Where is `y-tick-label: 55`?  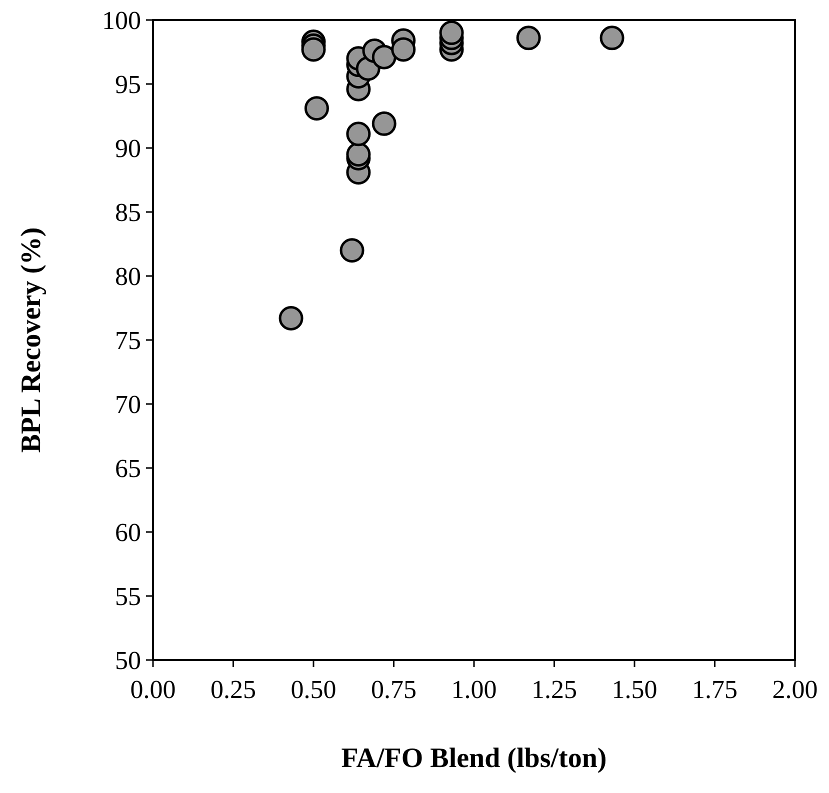
y-tick-label: 55 is located at coordinates (128, 597).